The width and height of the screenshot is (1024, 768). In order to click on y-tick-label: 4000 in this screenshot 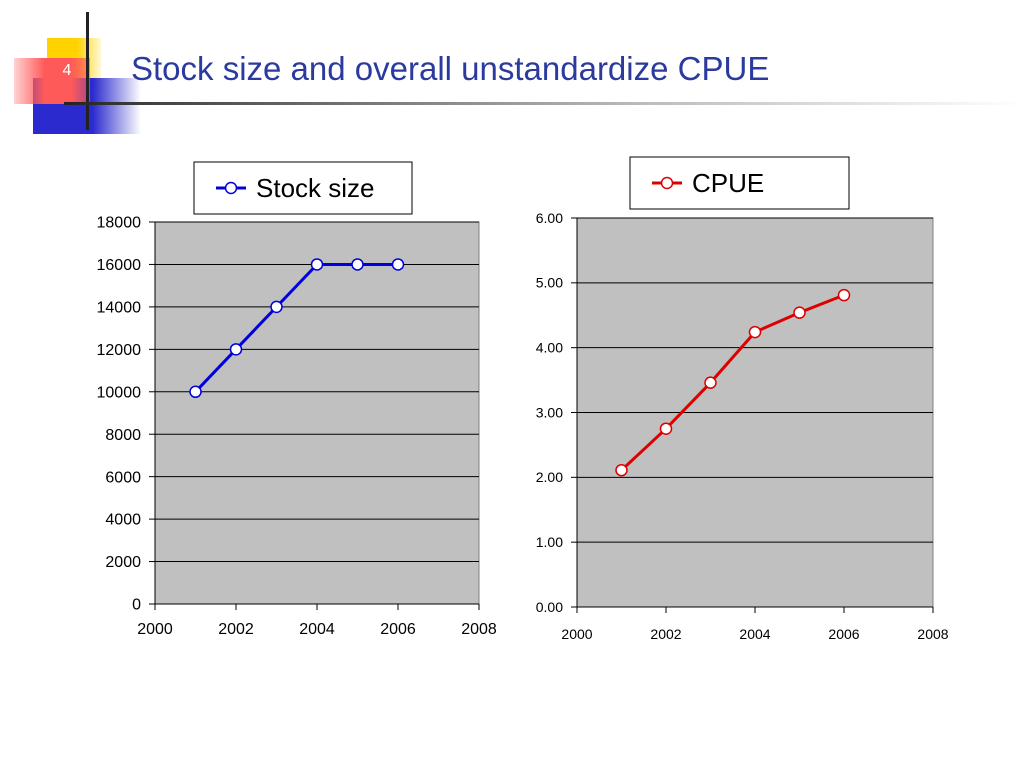, I will do `click(123, 520)`.